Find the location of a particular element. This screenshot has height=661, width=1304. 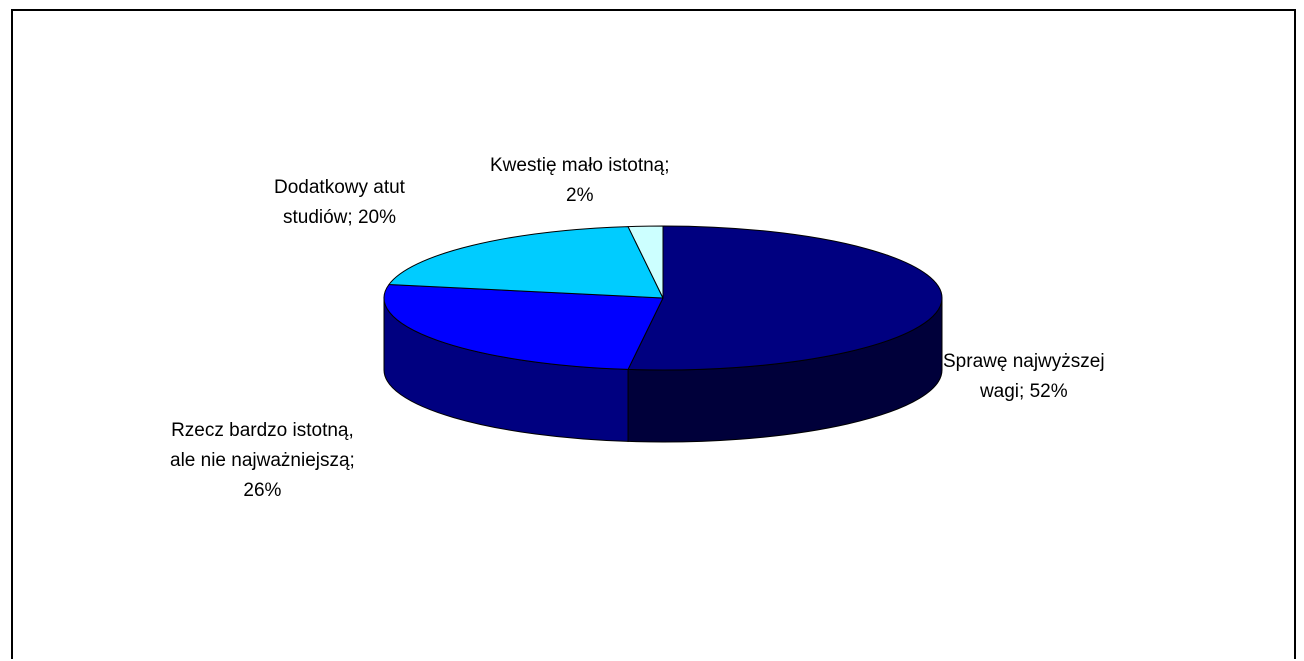

data-label-sprawe-najwyzszej-wagi: Sprawę najwyższej wagi; 52% is located at coordinates (1024, 376).